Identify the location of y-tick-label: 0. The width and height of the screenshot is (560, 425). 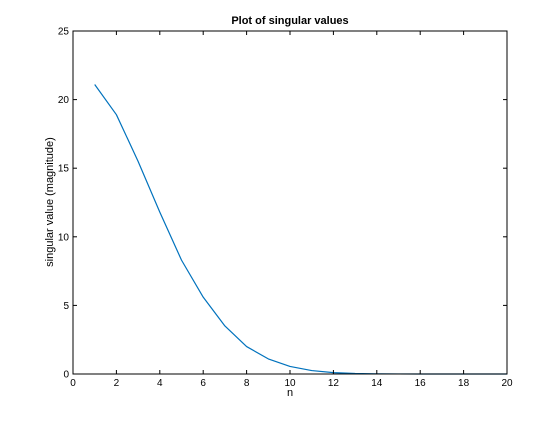
(66, 375).